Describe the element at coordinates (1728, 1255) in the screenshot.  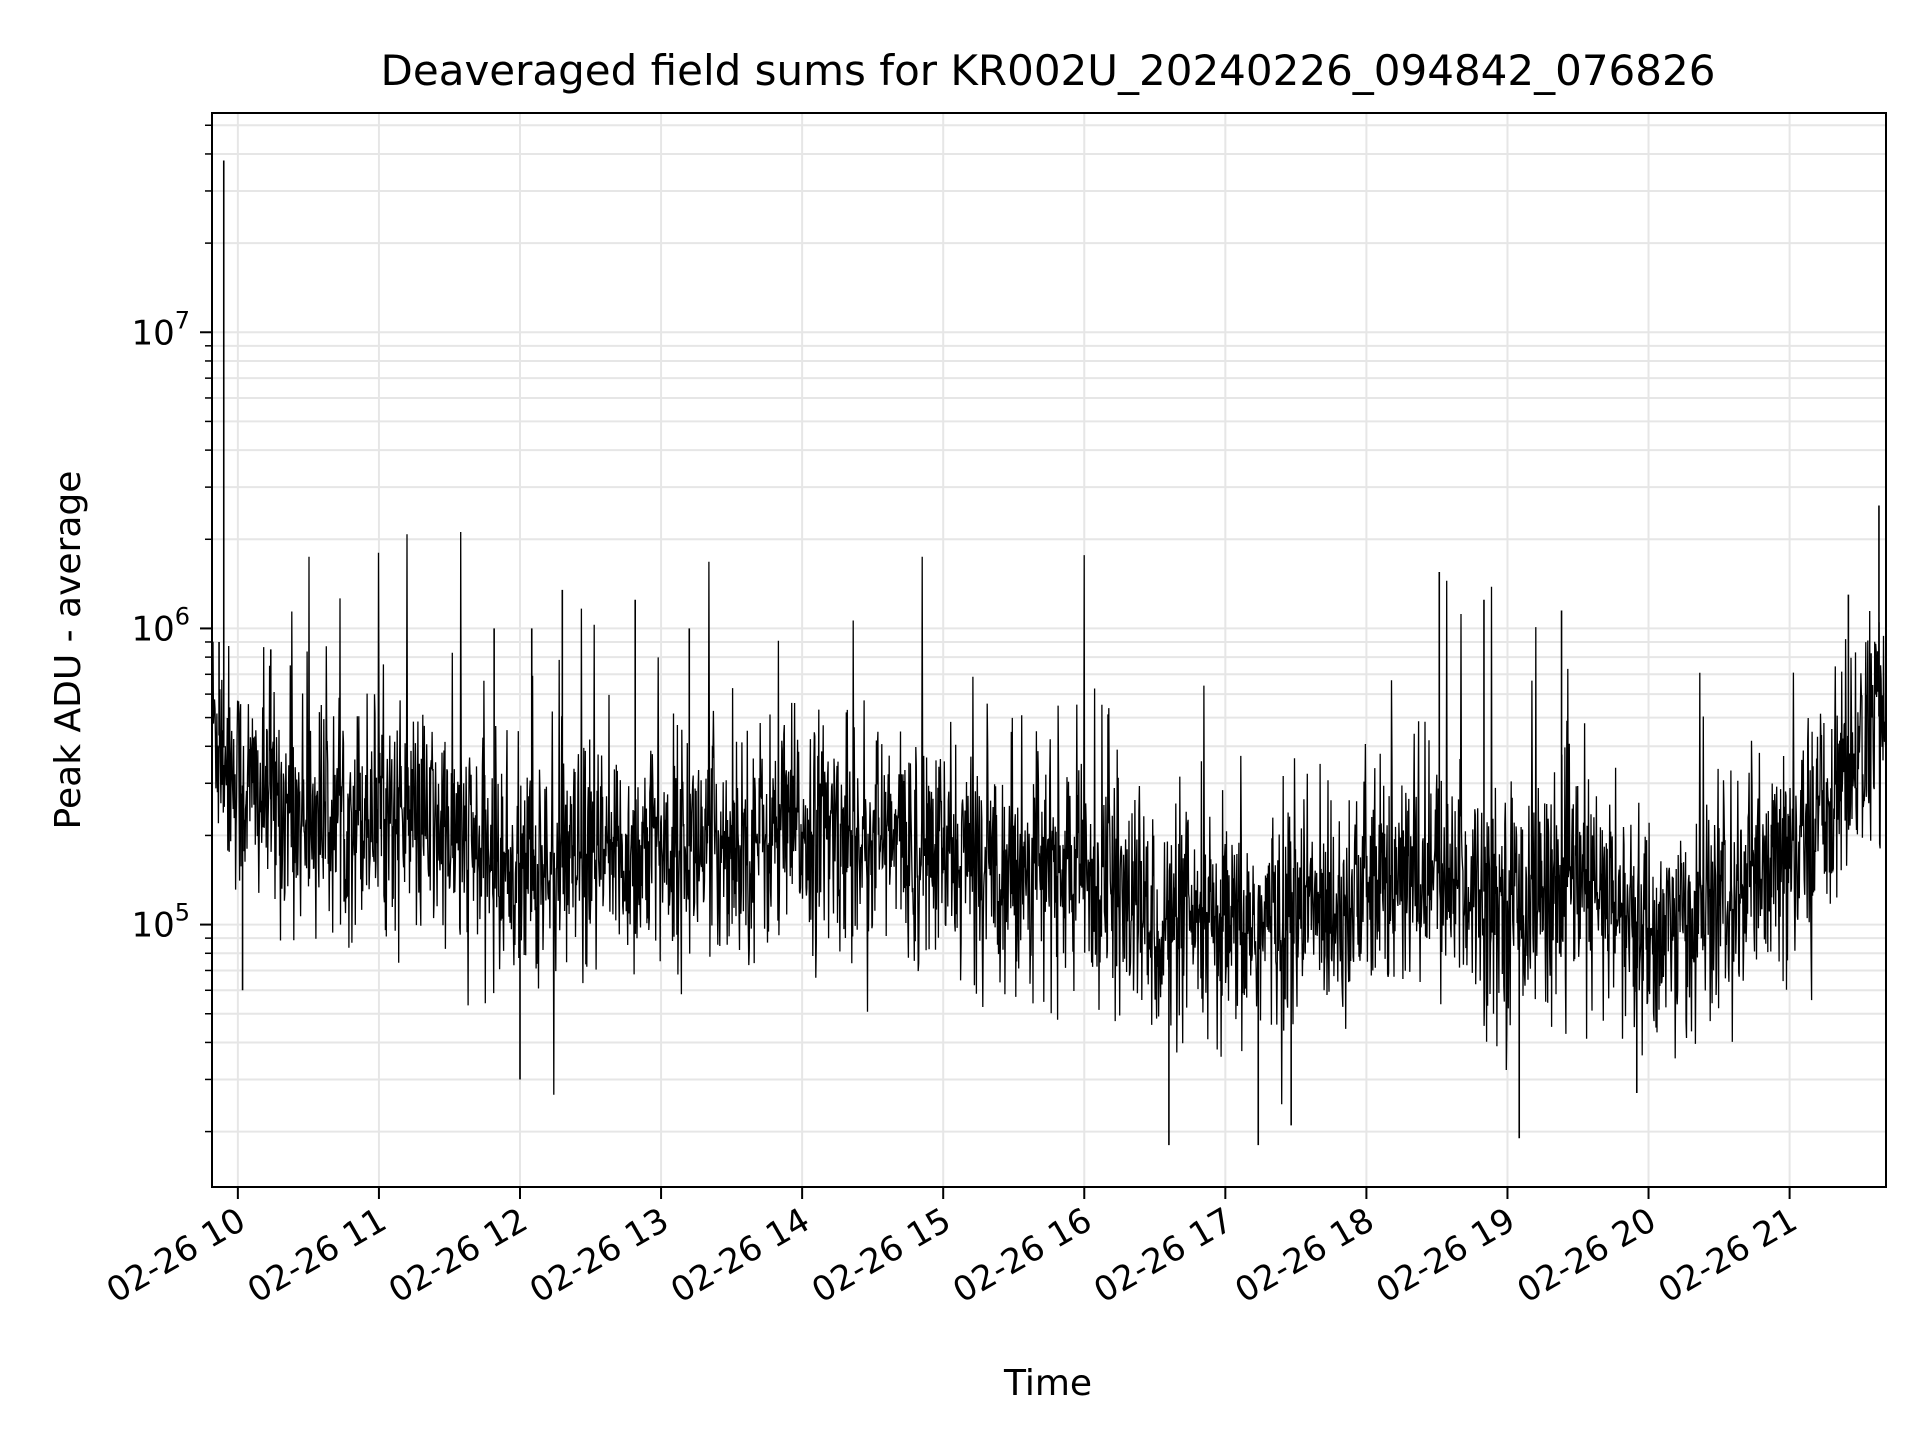
I see `x-tick-label: 02-26 21` at that location.